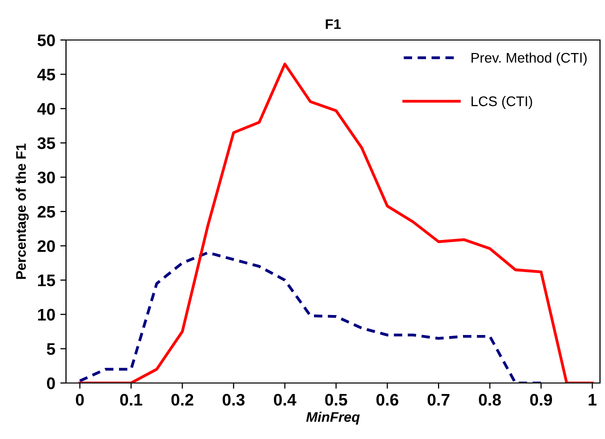 The width and height of the screenshot is (605, 439). What do you see at coordinates (387, 400) in the screenshot?
I see `x-tick-label: 0.6` at bounding box center [387, 400].